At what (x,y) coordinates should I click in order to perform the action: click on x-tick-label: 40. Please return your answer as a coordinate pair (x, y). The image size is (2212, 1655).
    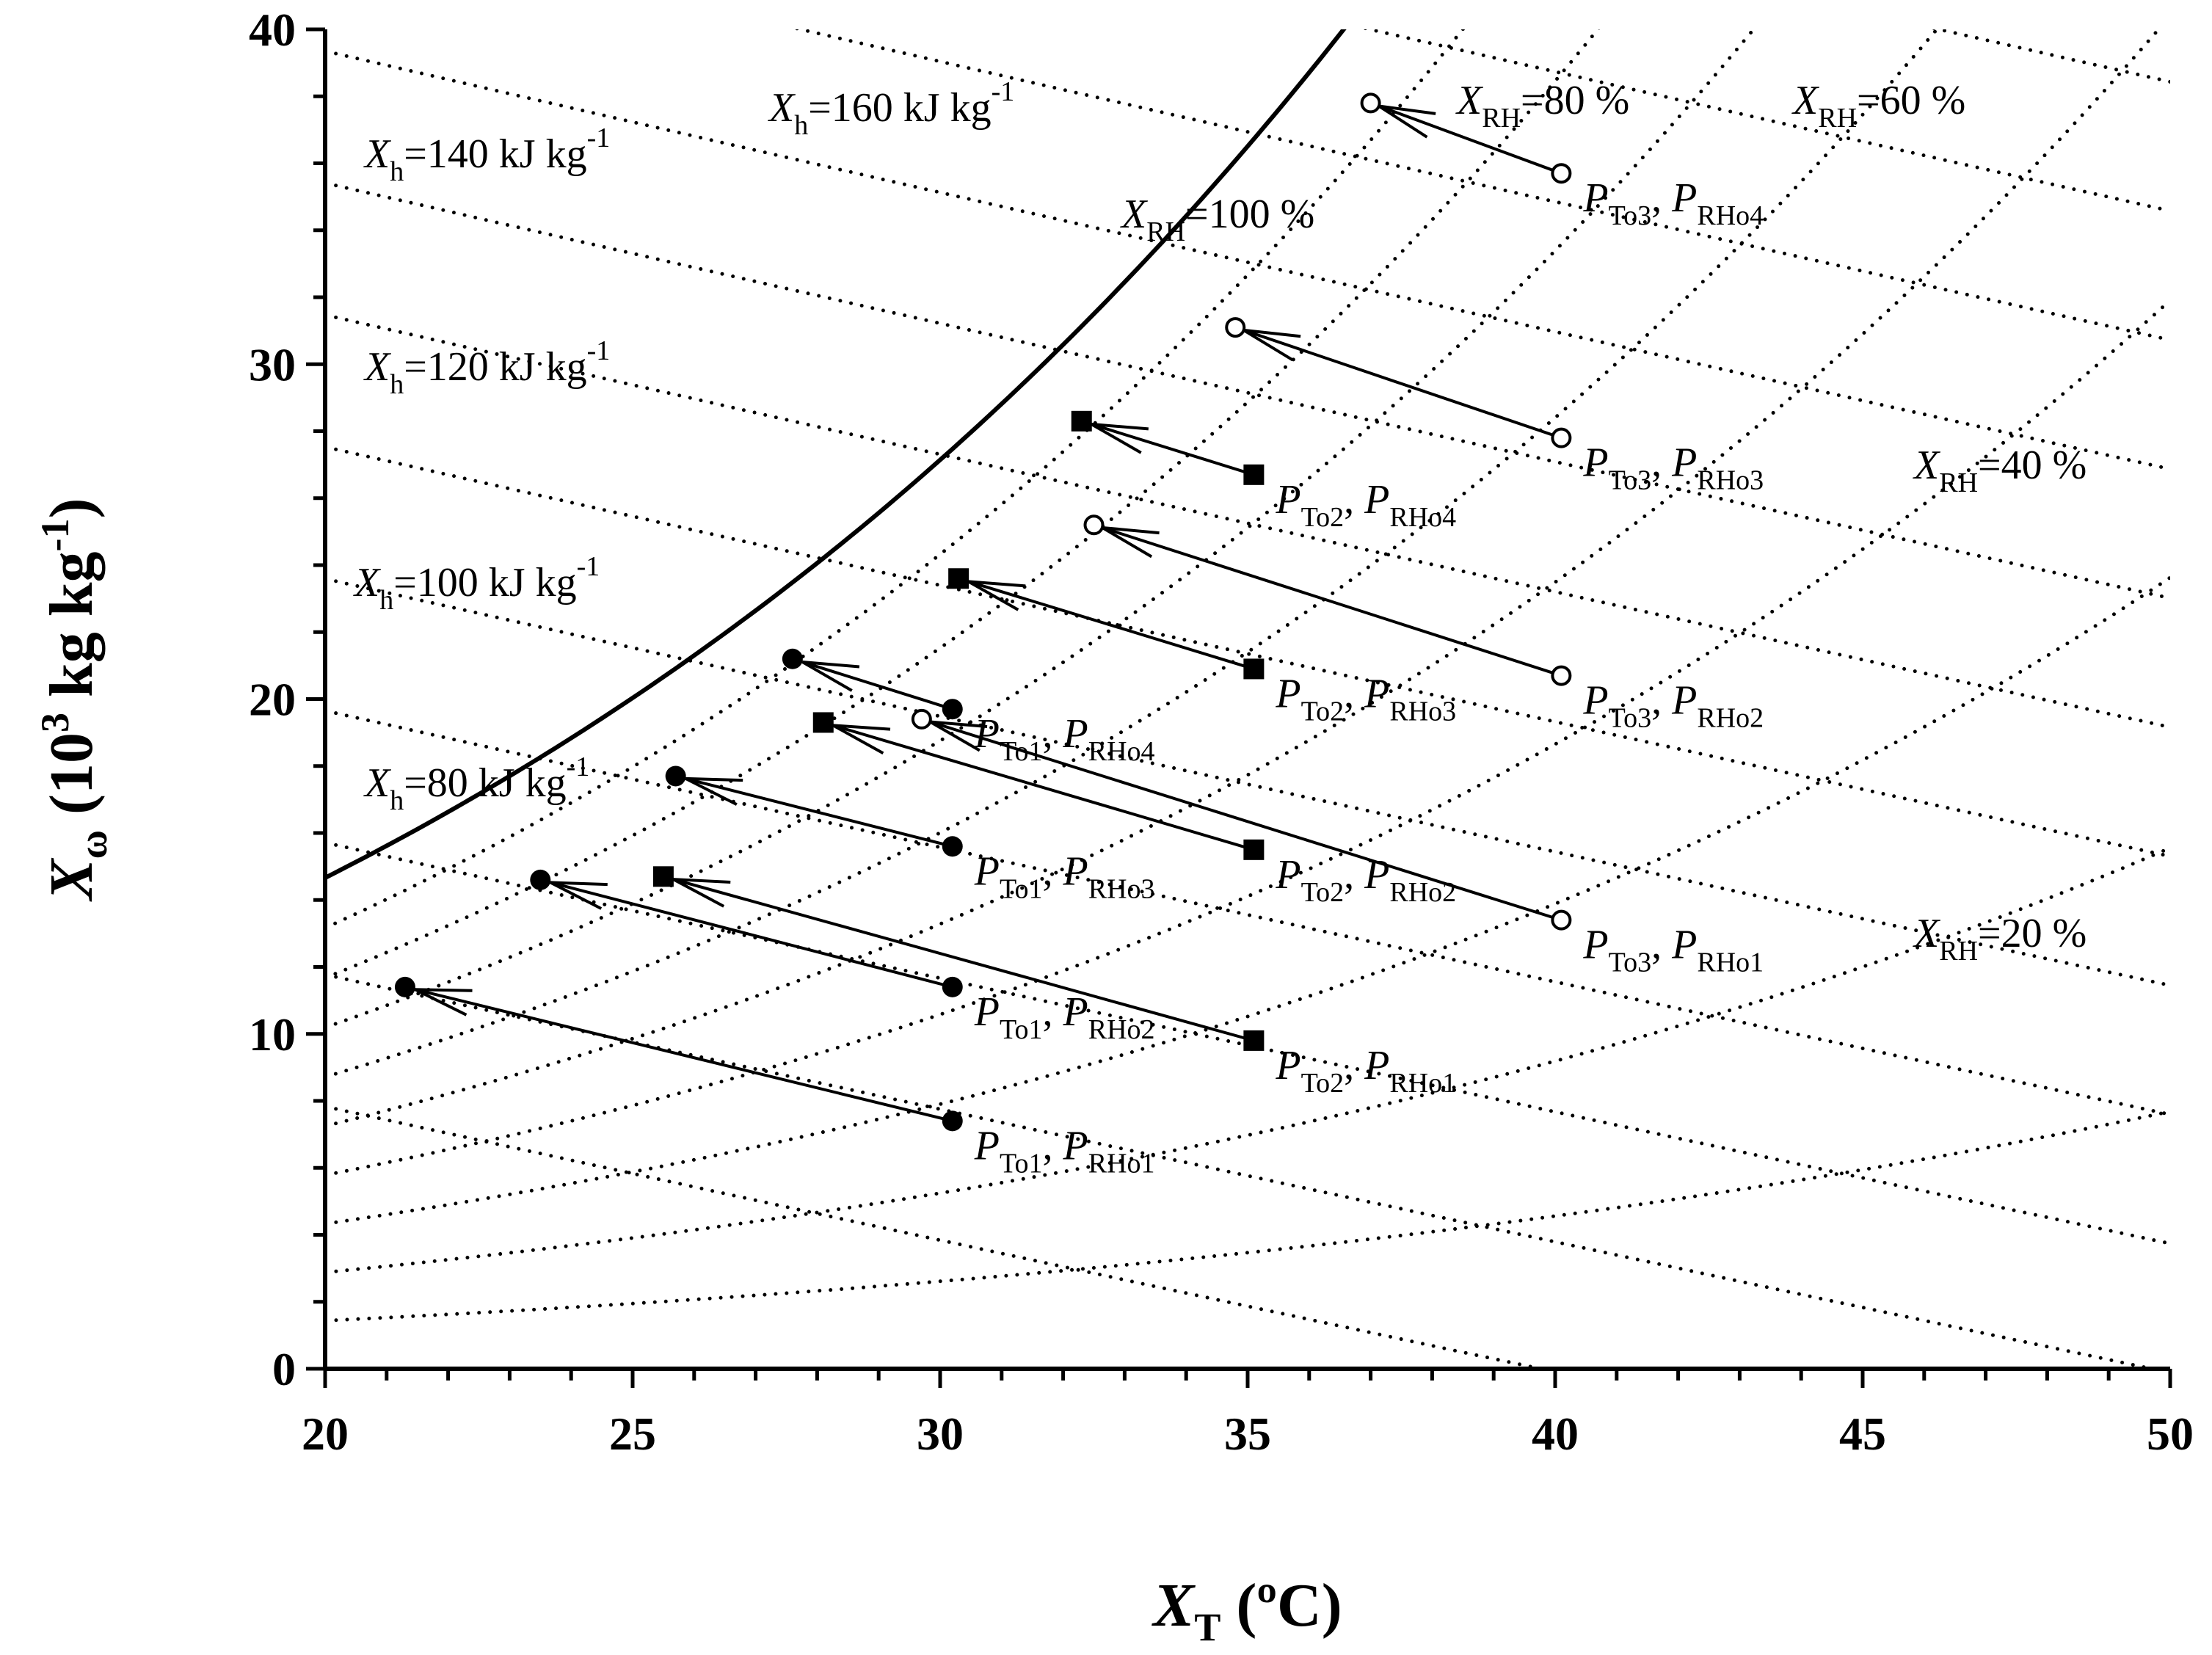
    Looking at the image, I should click on (1555, 1434).